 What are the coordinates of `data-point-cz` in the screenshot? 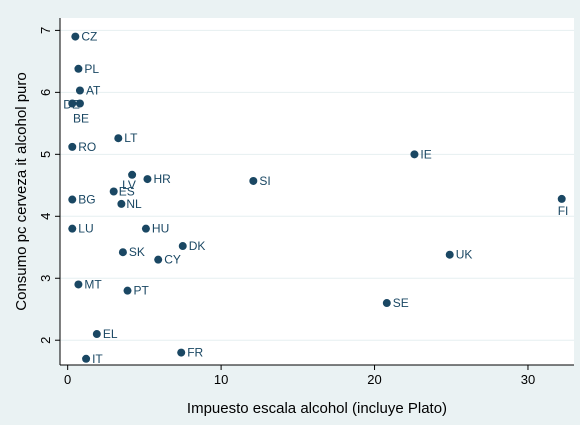 It's located at (75, 36).